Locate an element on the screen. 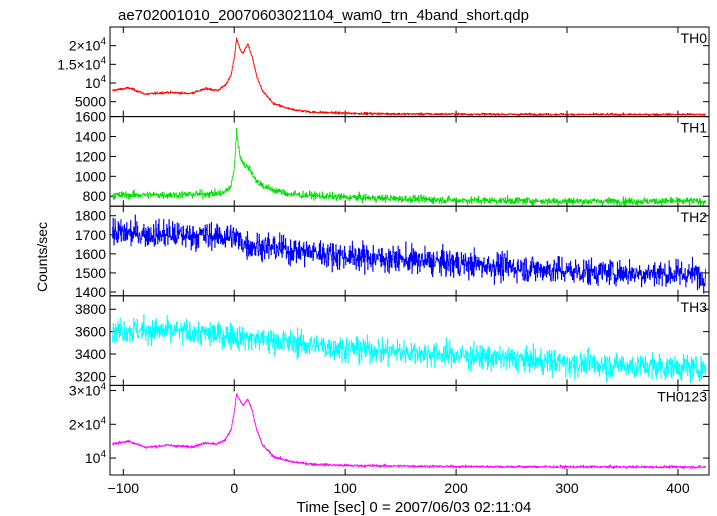 The height and width of the screenshot is (516, 717). panel-label-th3: TH3 is located at coordinates (694, 307).